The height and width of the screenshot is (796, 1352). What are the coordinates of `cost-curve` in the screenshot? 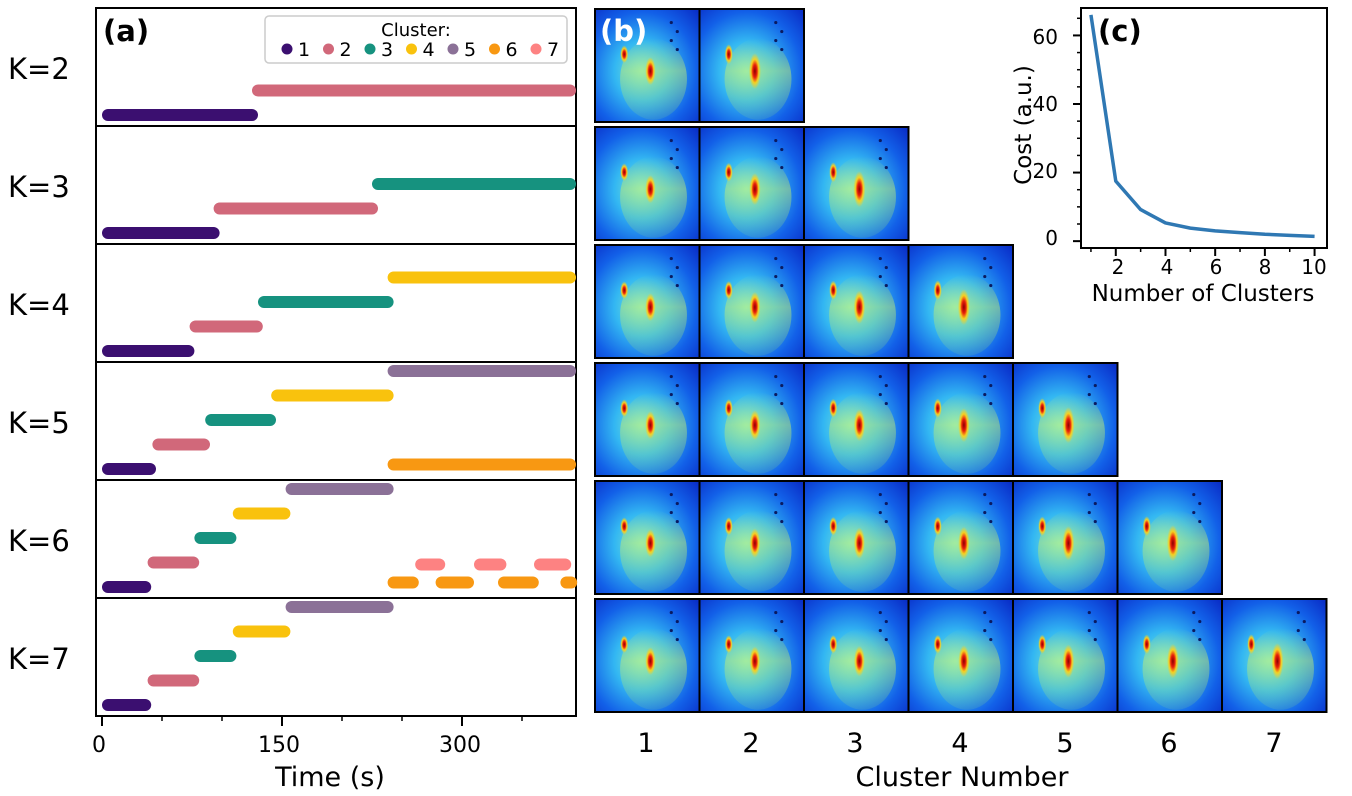 It's located at (1202, 126).